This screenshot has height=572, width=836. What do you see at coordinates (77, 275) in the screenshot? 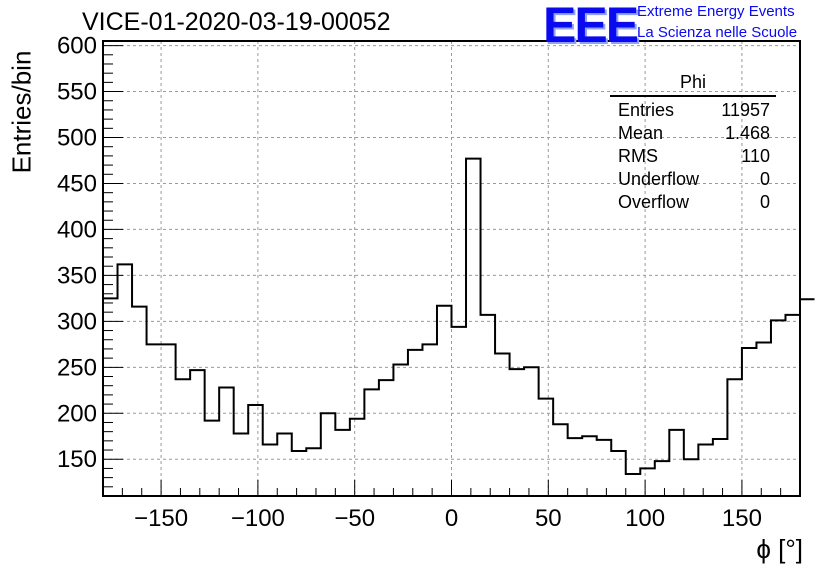
I see `y-tick-label: 350` at bounding box center [77, 275].